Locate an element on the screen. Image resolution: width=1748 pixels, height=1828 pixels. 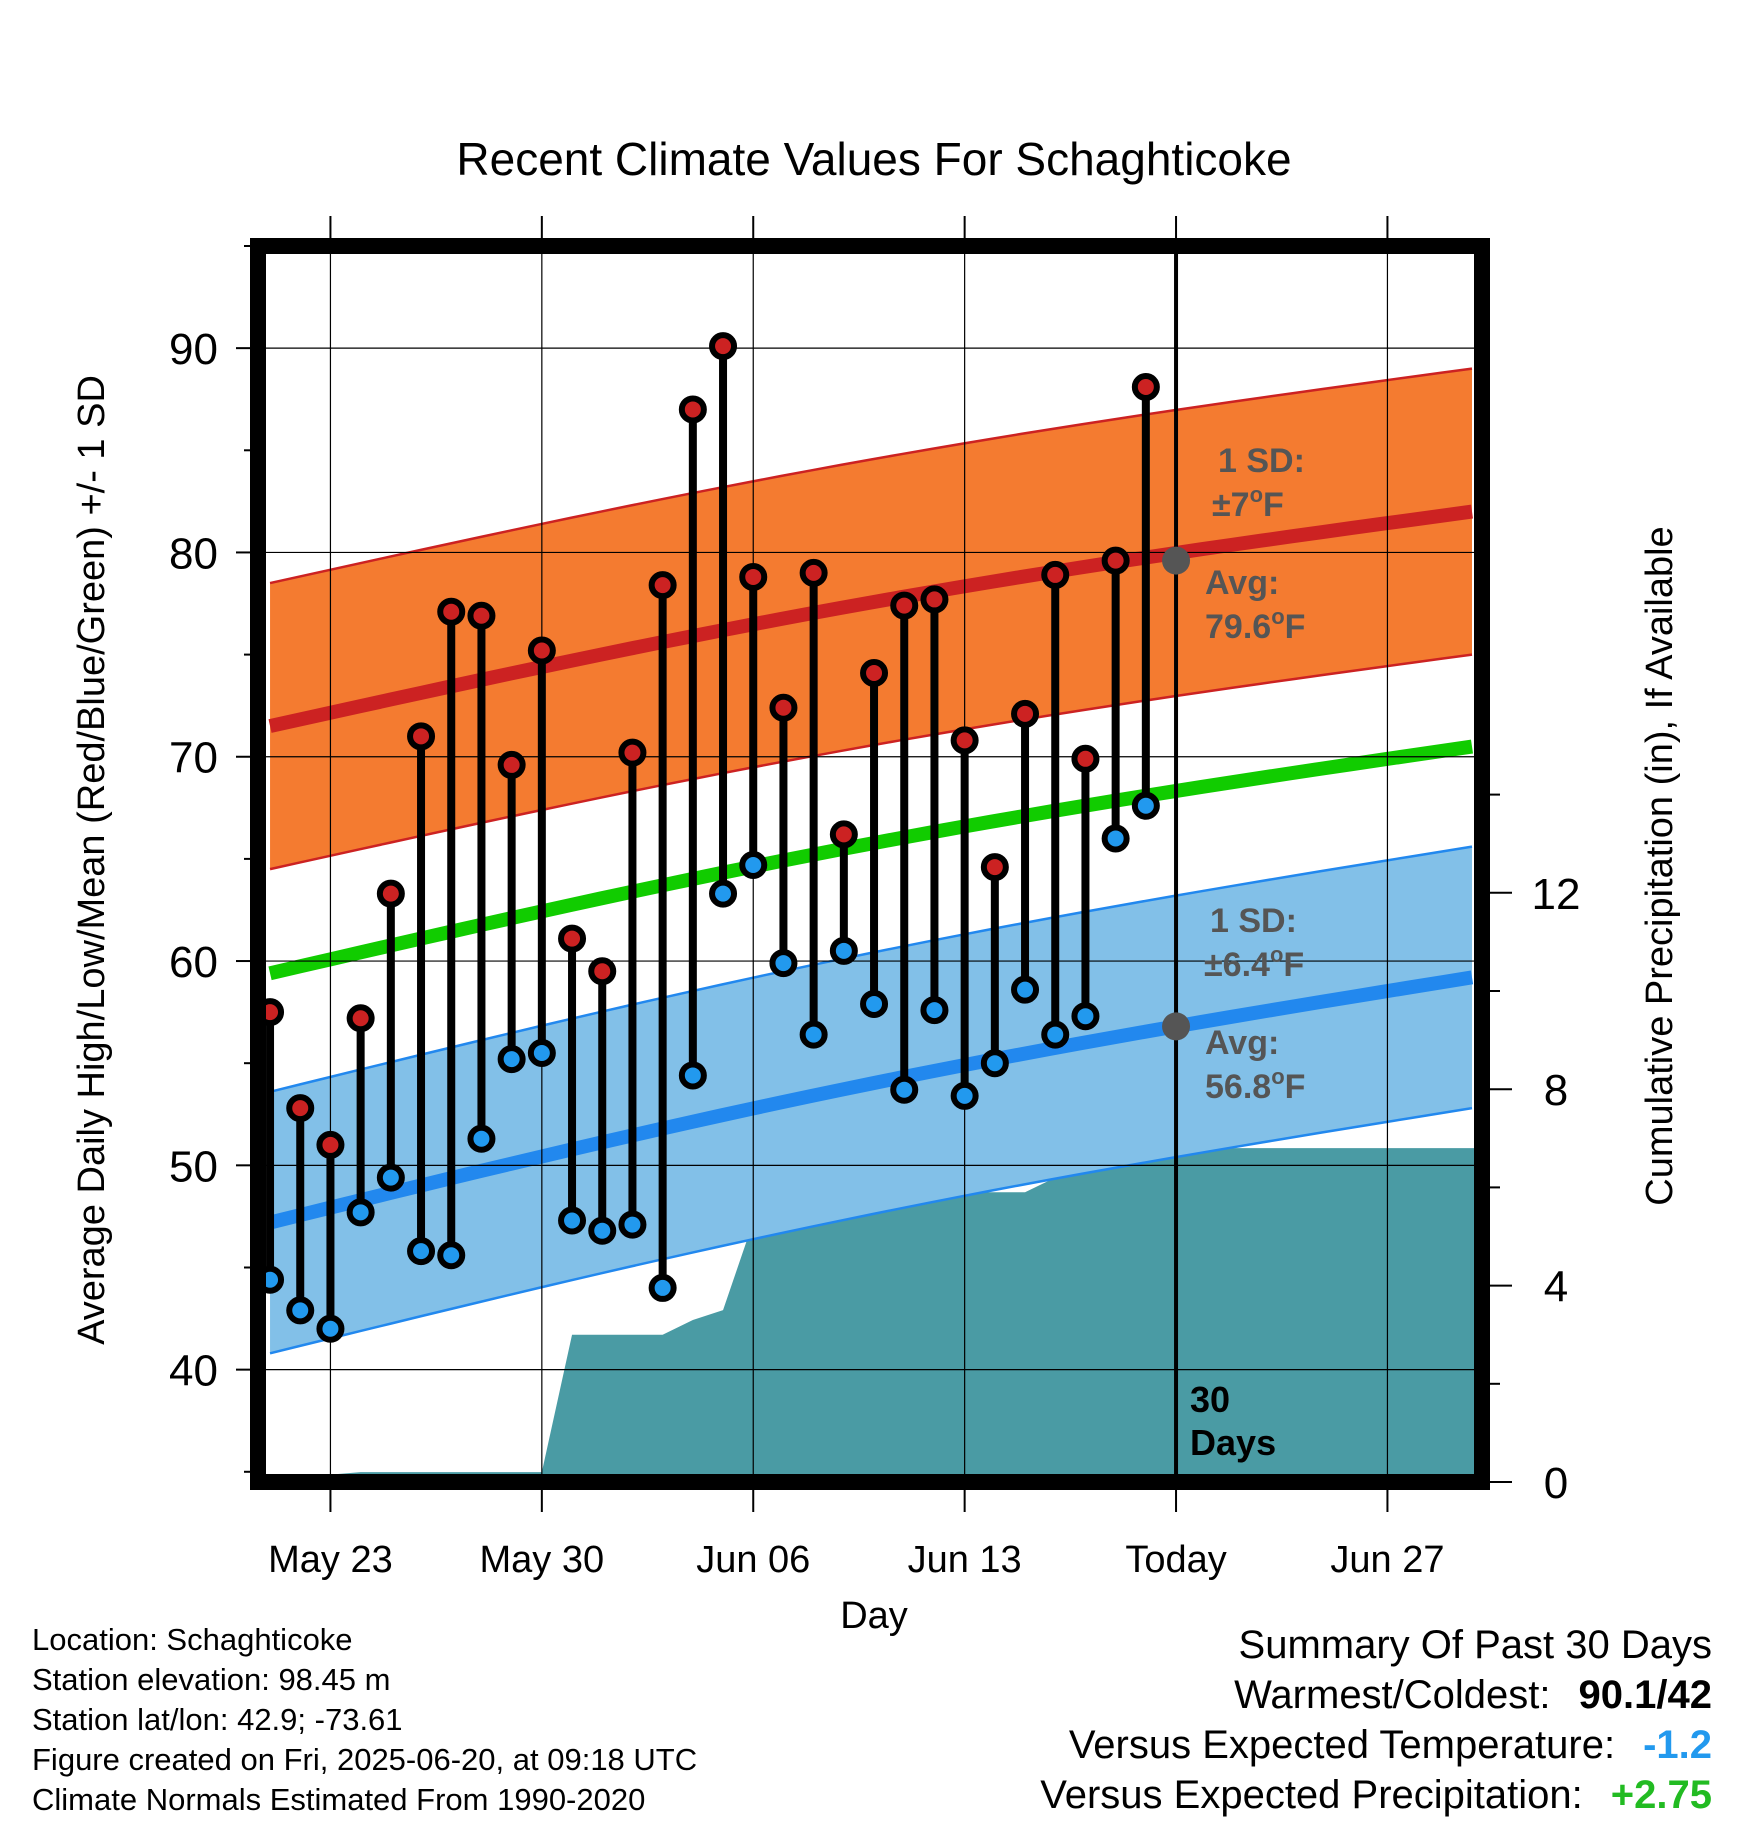
low-sd-value-part: o is located at coordinates (1276, 954).